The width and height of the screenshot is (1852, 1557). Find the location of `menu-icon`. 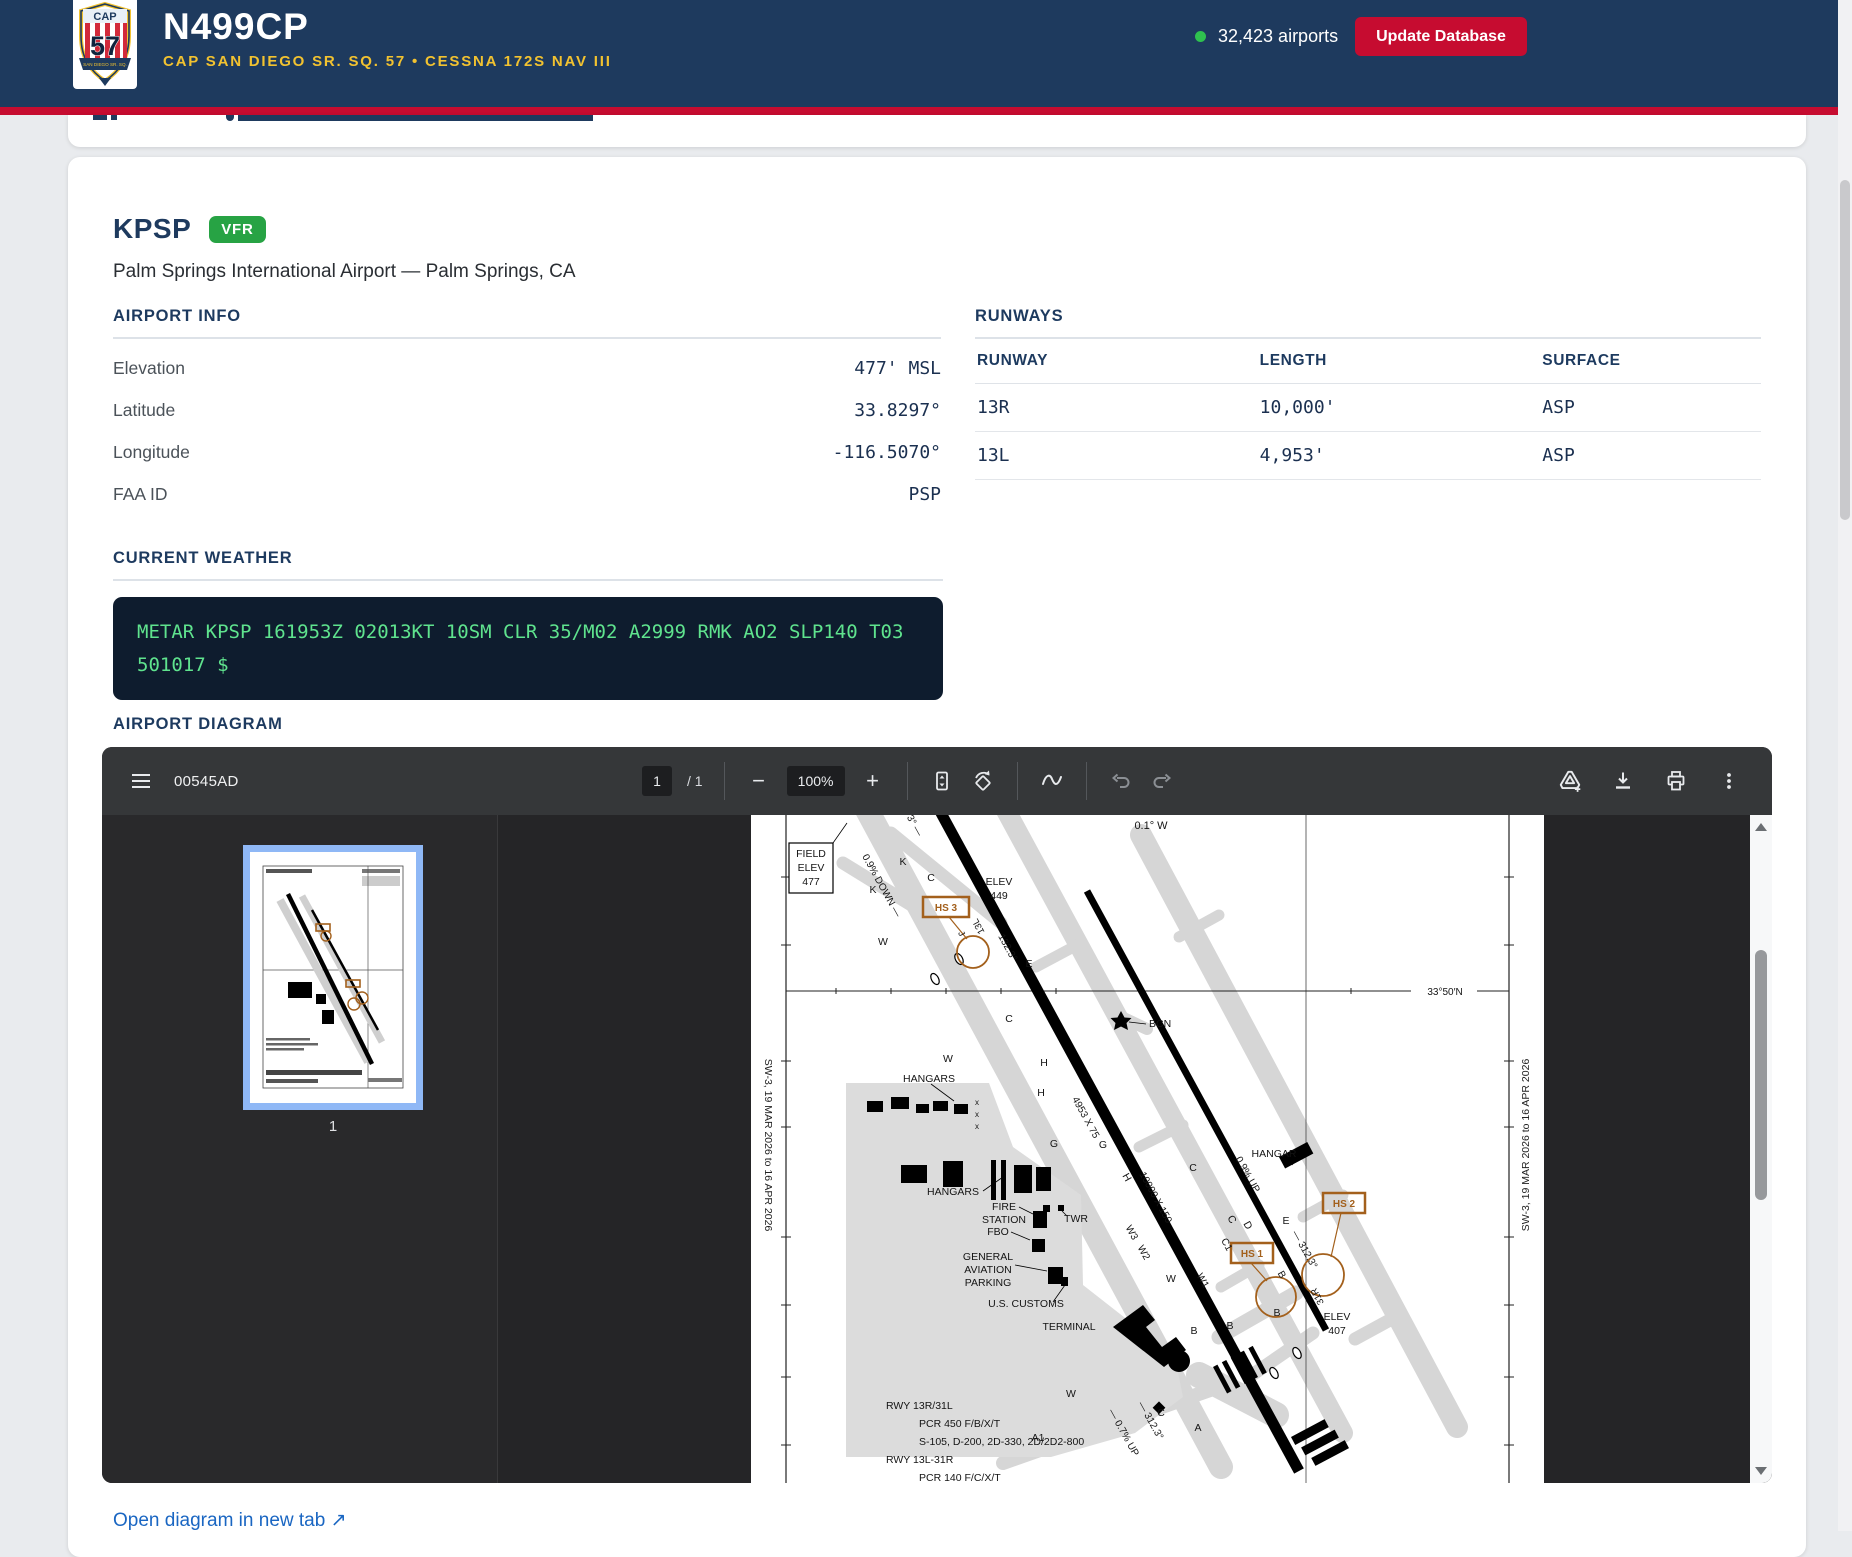

menu-icon is located at coordinates (141, 781).